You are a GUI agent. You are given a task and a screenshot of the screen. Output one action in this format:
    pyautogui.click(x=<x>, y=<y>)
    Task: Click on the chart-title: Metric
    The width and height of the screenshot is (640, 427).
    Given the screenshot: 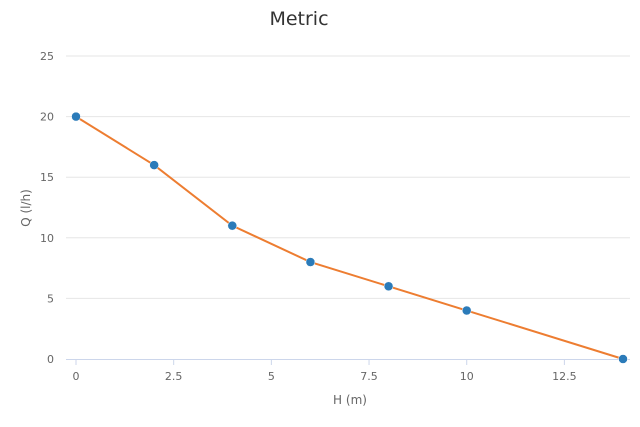 What is the action you would take?
    pyautogui.click(x=298, y=19)
    